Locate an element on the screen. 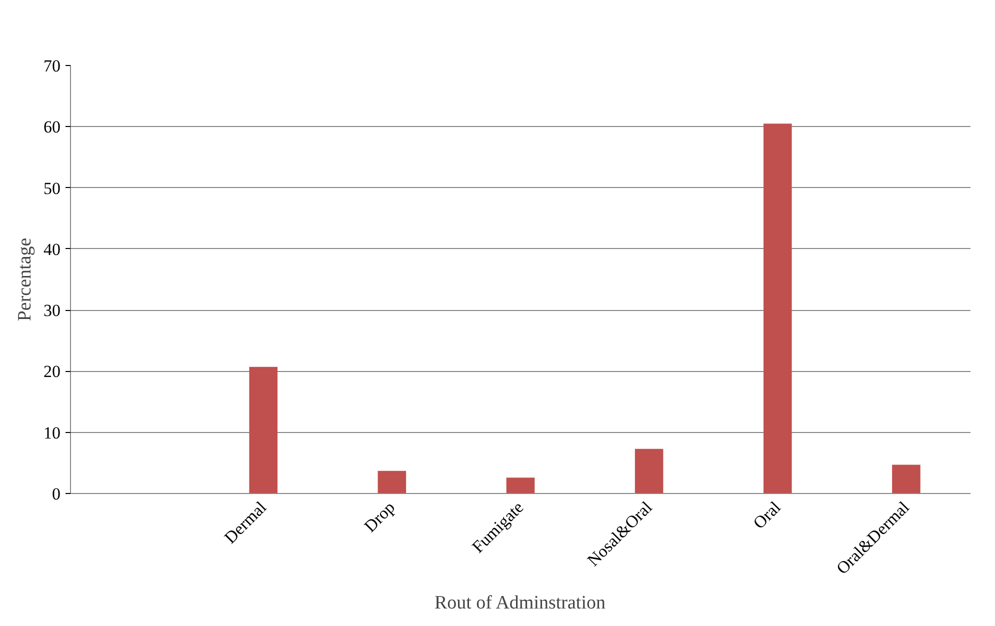  y-tick-label: 70 is located at coordinates (52, 66).